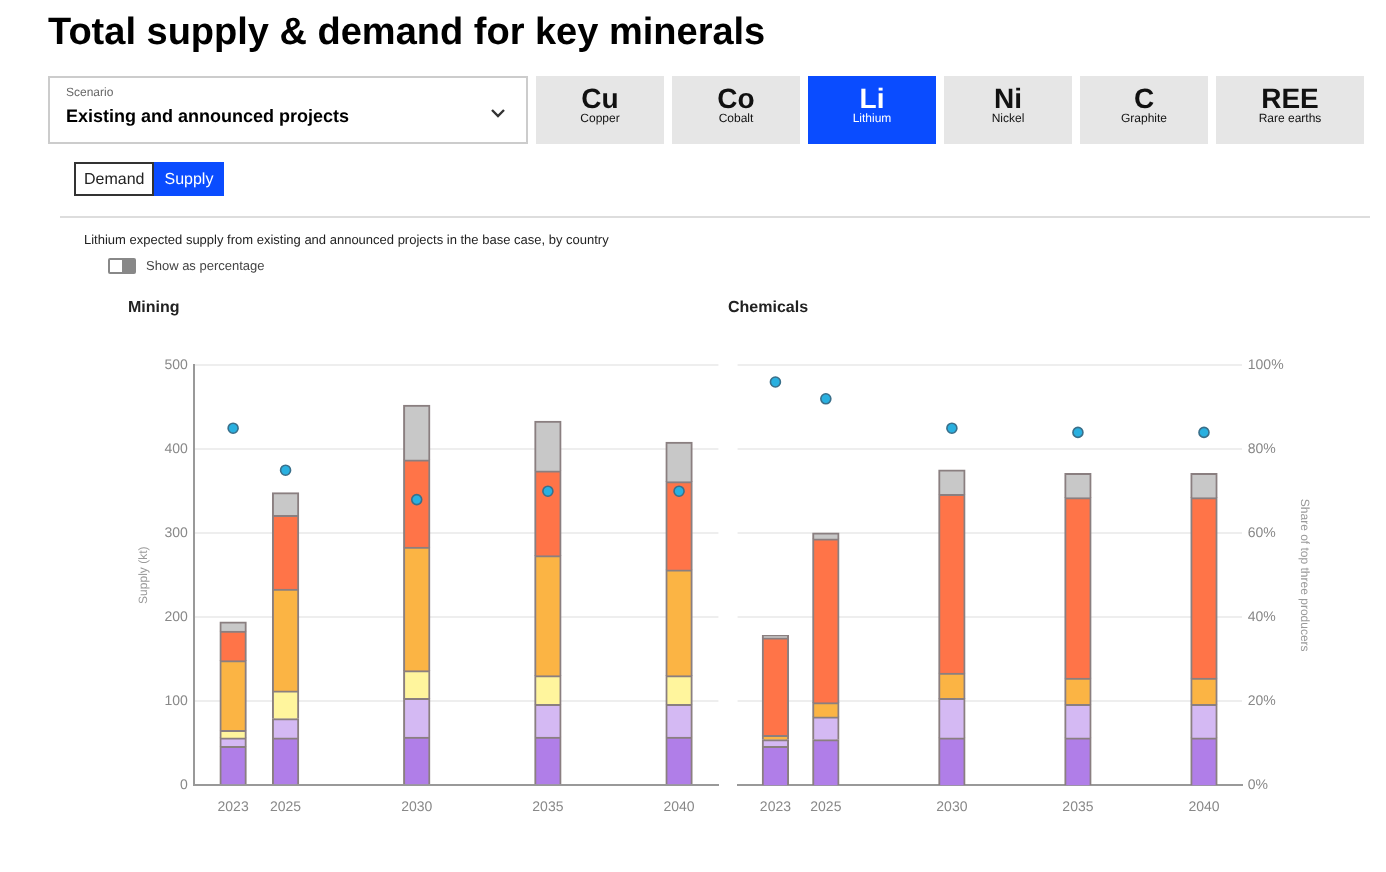  I want to click on text: Demand, so click(114, 179).